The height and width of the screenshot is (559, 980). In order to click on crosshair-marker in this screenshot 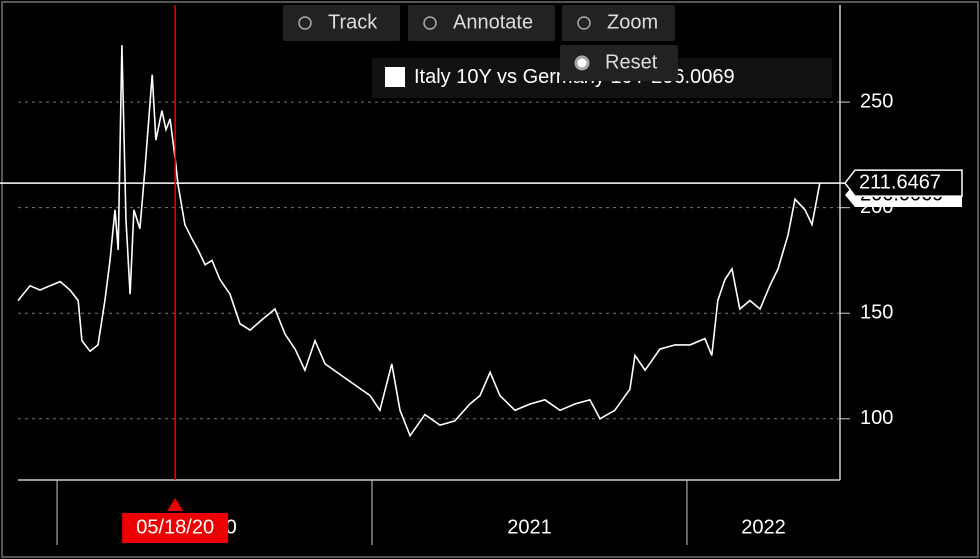, I will do `click(175, 504)`.